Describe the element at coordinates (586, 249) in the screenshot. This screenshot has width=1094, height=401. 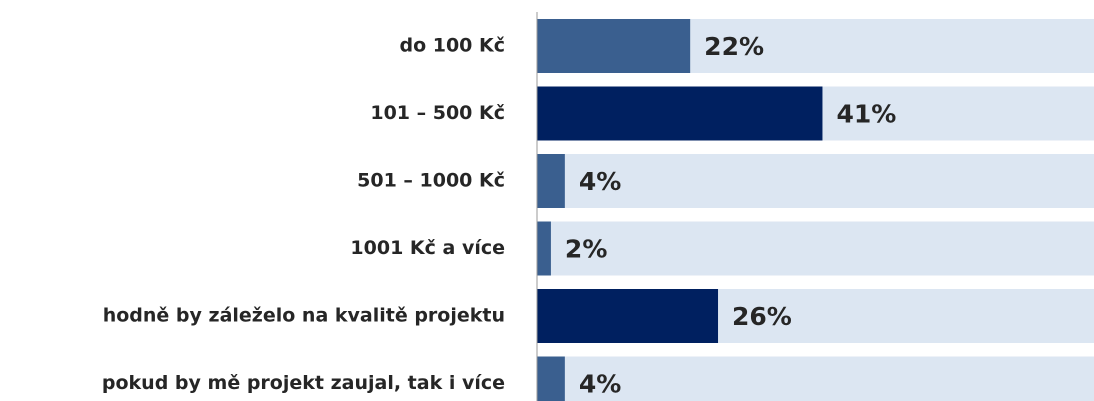
I see `value-label: 2%` at that location.